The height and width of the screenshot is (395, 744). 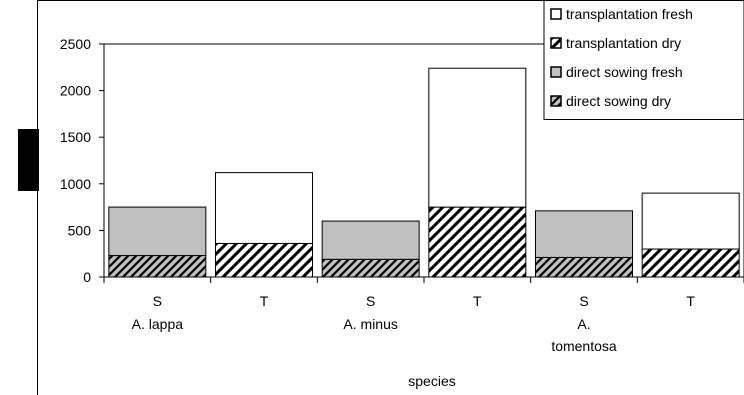 I want to click on legend-label: transplantation dry, so click(x=623, y=43).